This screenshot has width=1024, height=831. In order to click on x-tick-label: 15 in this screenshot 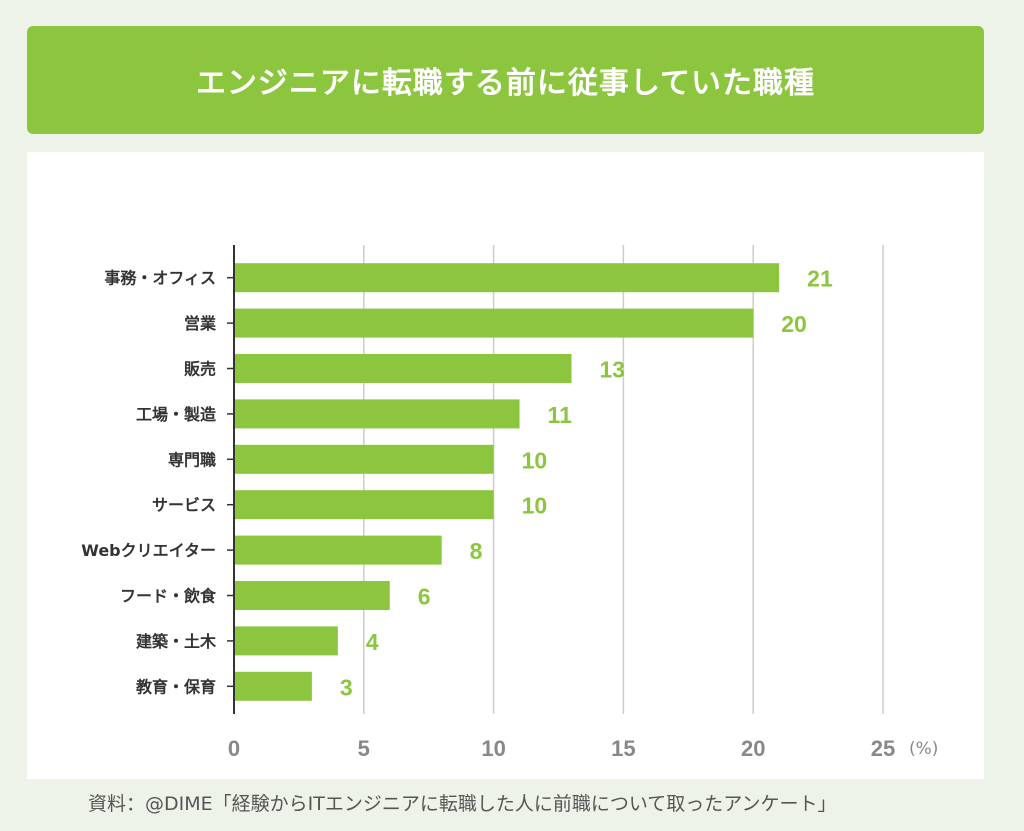, I will do `click(623, 748)`.